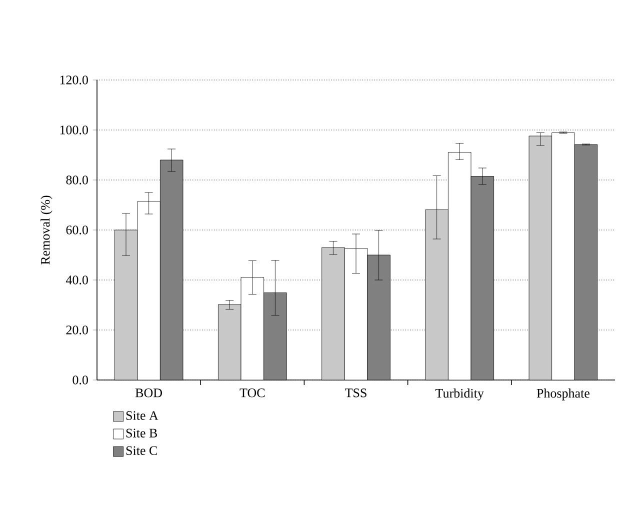 This screenshot has height=514, width=623. What do you see at coordinates (77, 280) in the screenshot?
I see `y-tick-label: 40.0` at bounding box center [77, 280].